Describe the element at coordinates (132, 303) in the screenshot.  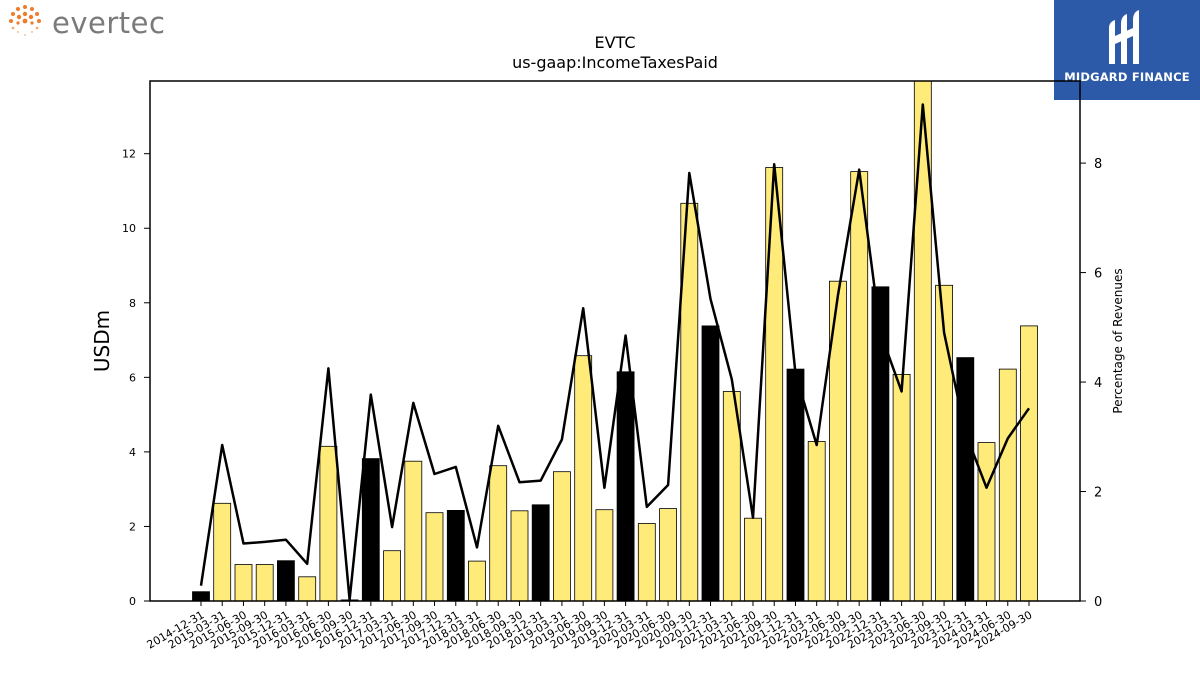
I see `y-tick-label: 8` at that location.